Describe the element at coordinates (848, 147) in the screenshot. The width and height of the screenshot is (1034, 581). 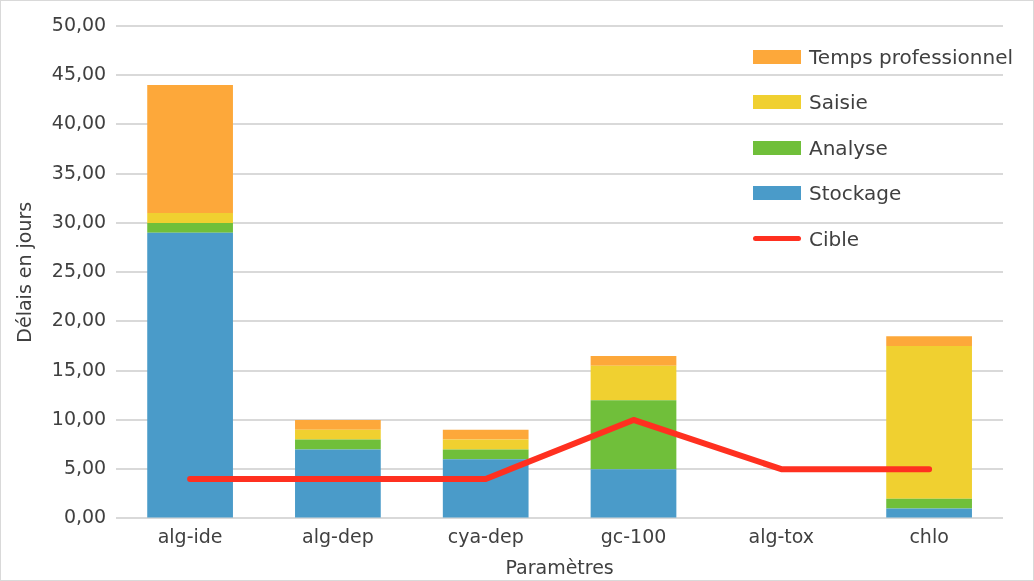
I see `legend-label: Analyse` at that location.